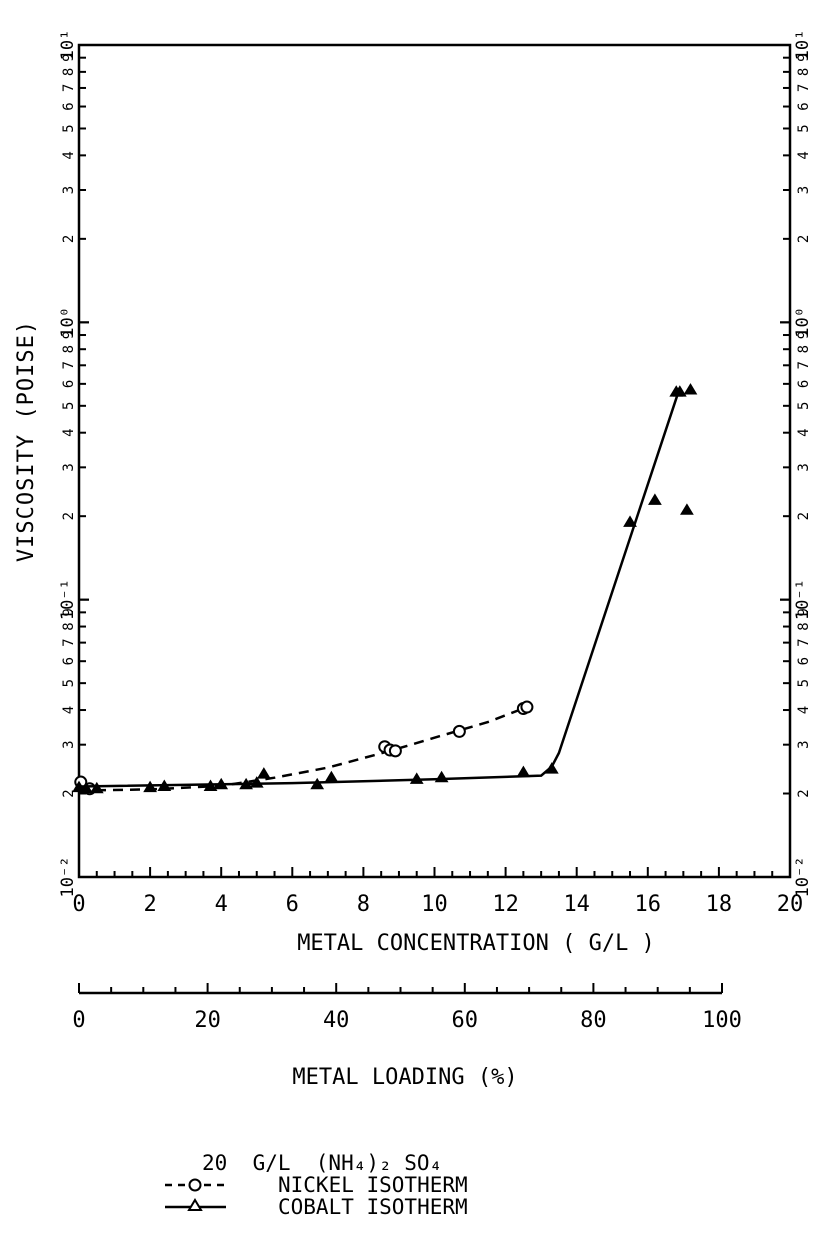 This screenshot has width=814, height=1236. What do you see at coordinates (803, 599) in the screenshot?
I see `y-decade-label-right: 10⁻¹` at bounding box center [803, 599].